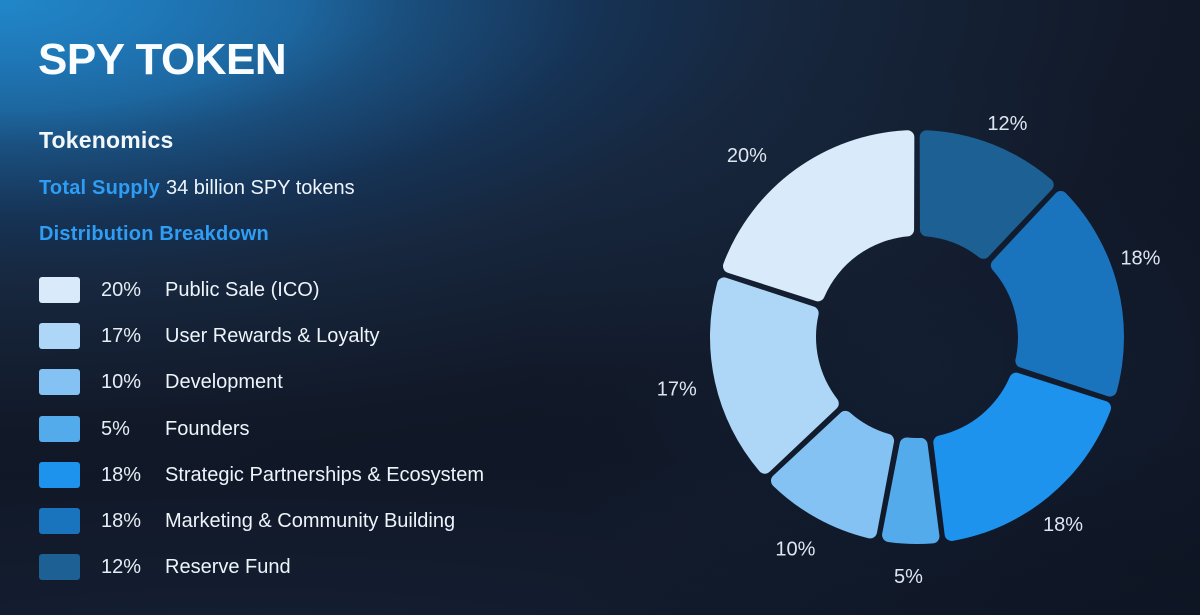 Image resolution: width=1200 pixels, height=615 pixels. What do you see at coordinates (106, 140) in the screenshot?
I see `tokenomics-heading: Tokenomics` at bounding box center [106, 140].